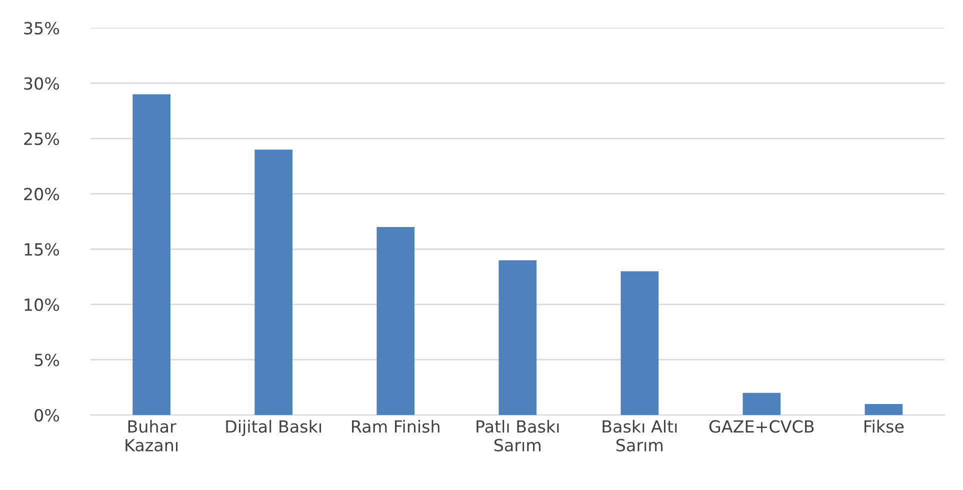  What do you see at coordinates (42, 249) in the screenshot?
I see `y-tick-label: 15%` at bounding box center [42, 249].